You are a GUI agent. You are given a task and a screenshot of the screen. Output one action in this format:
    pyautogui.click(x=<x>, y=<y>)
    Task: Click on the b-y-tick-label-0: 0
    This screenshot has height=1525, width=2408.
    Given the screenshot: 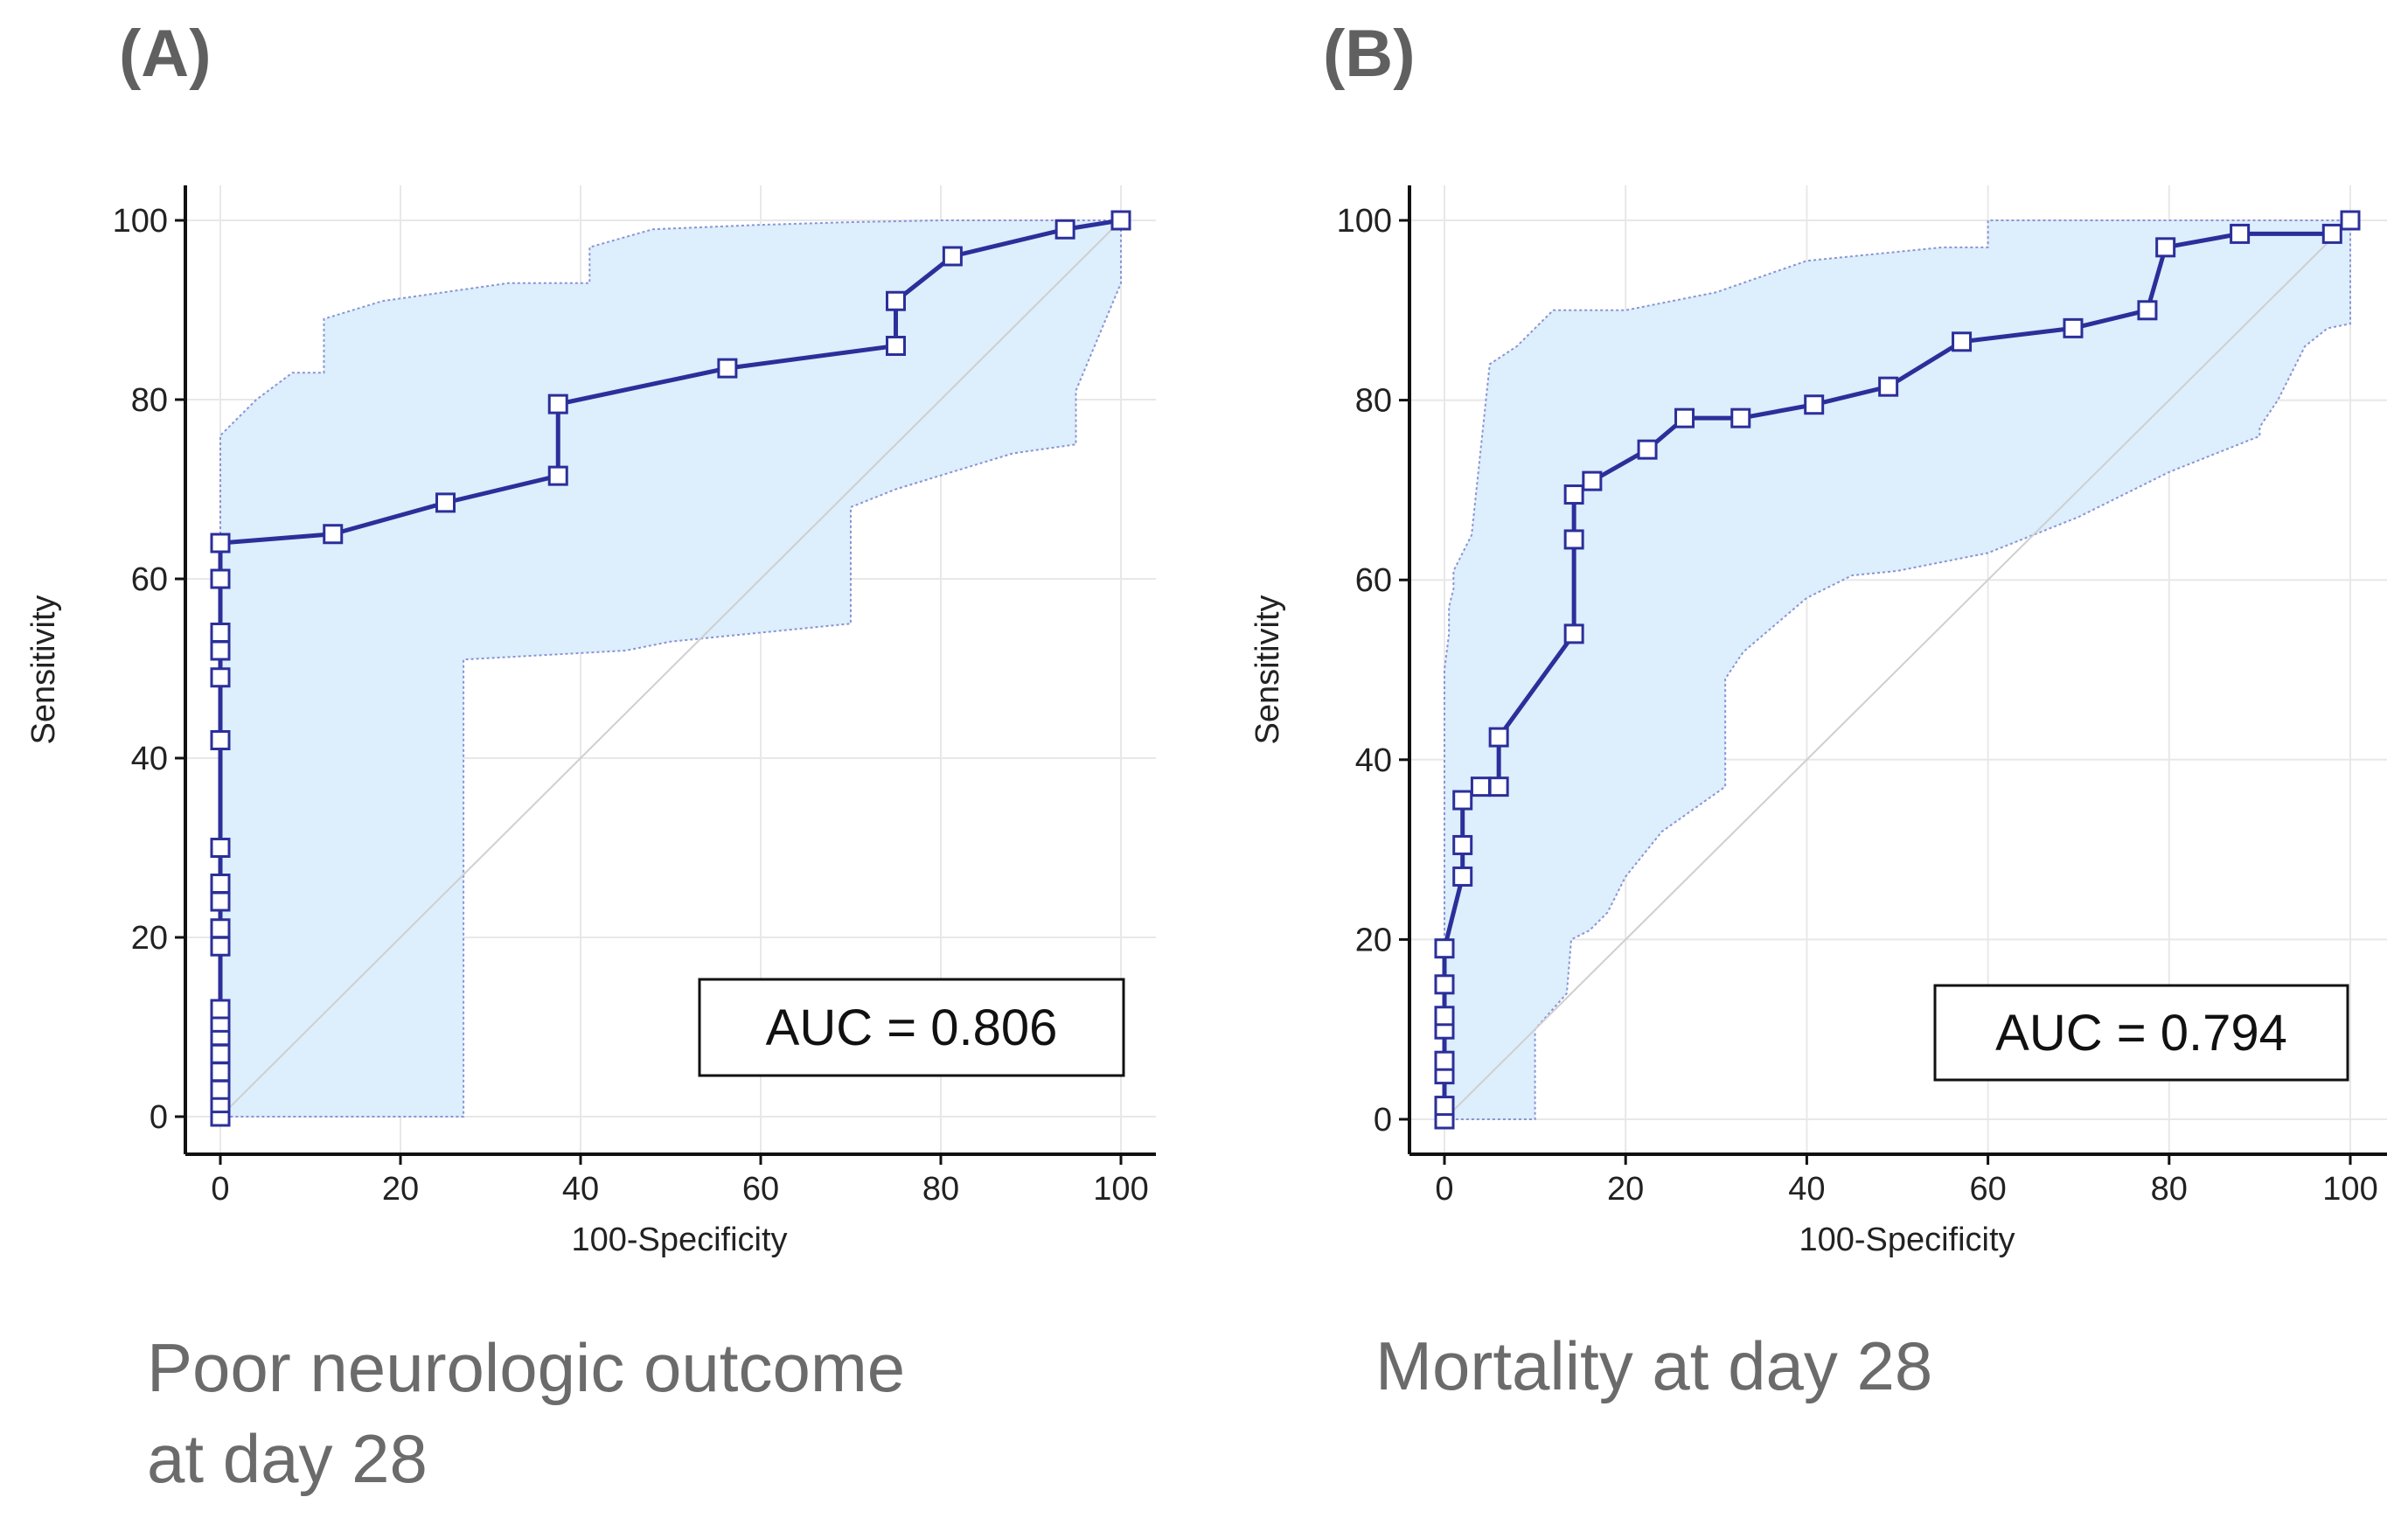 What is the action you would take?
    pyautogui.click(x=1383, y=1120)
    